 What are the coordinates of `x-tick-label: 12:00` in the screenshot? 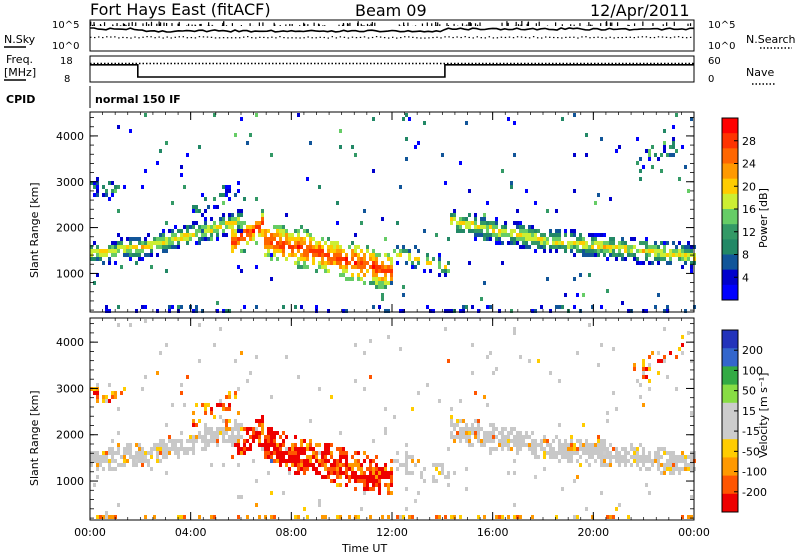 It's located at (392, 532).